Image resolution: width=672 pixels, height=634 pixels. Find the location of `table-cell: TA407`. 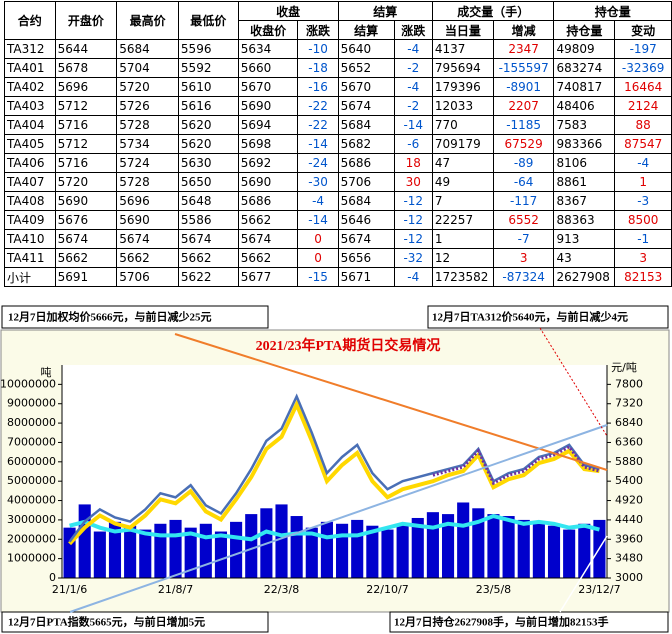

table-cell: TA407 is located at coordinates (30, 182).